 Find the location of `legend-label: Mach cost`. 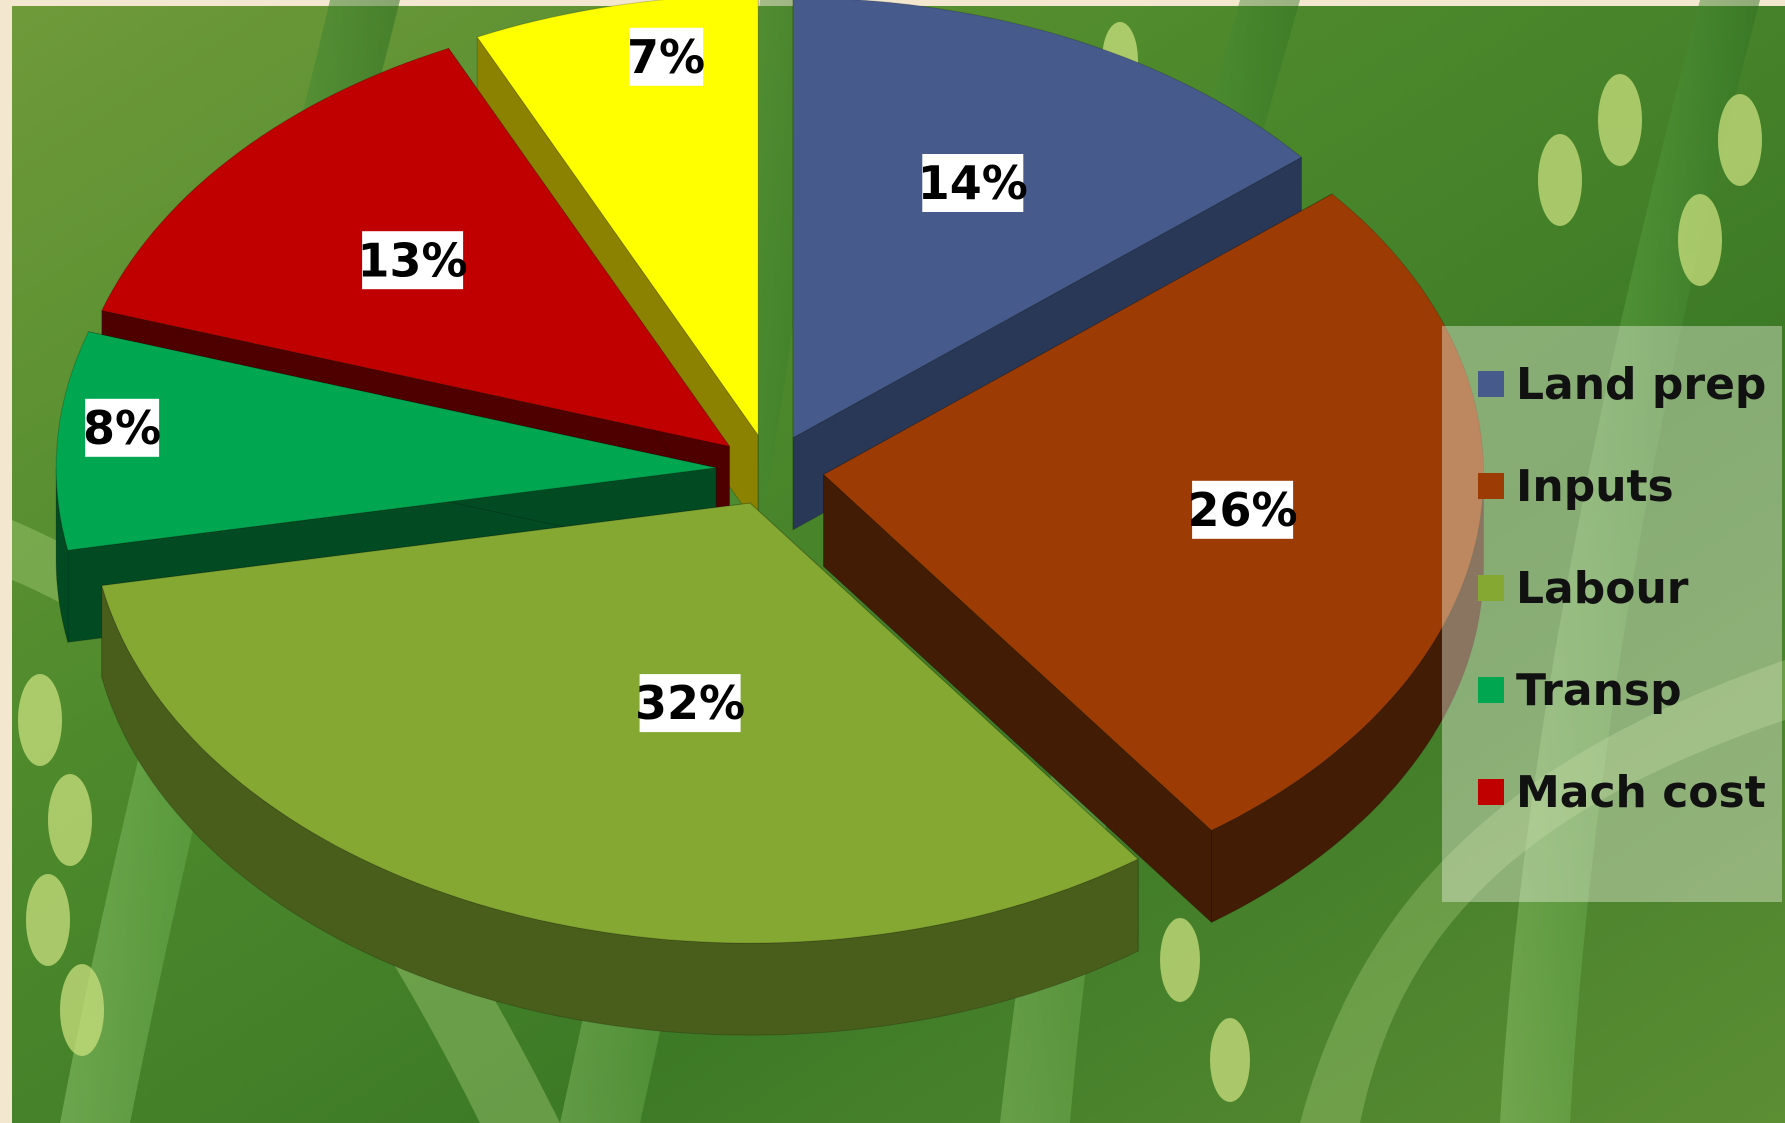

legend-label: Mach cost is located at coordinates (1641, 792).